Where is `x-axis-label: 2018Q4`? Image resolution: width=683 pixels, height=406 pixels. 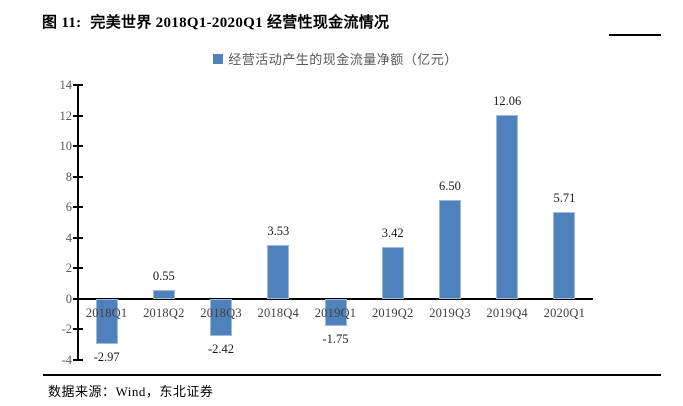 x-axis-label: 2018Q4 is located at coordinates (278, 312).